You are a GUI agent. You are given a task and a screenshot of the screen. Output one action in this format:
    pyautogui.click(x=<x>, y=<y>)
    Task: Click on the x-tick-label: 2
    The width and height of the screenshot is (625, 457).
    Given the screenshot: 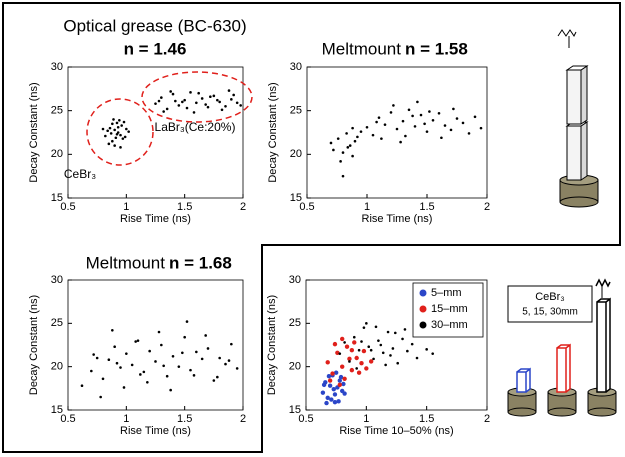 What is the action you would take?
    pyautogui.click(x=487, y=419)
    